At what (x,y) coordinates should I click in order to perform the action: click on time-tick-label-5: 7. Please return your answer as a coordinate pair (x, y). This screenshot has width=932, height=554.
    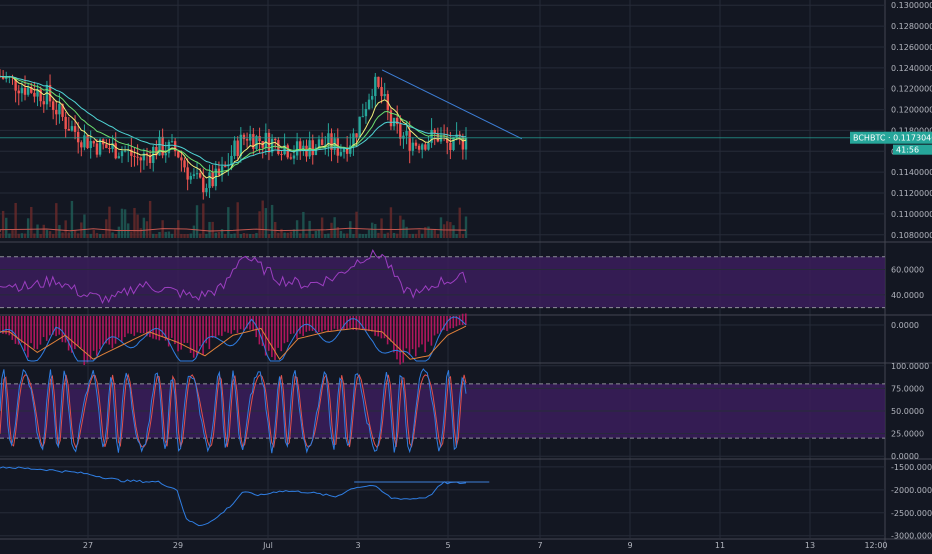
    Looking at the image, I should click on (539, 545).